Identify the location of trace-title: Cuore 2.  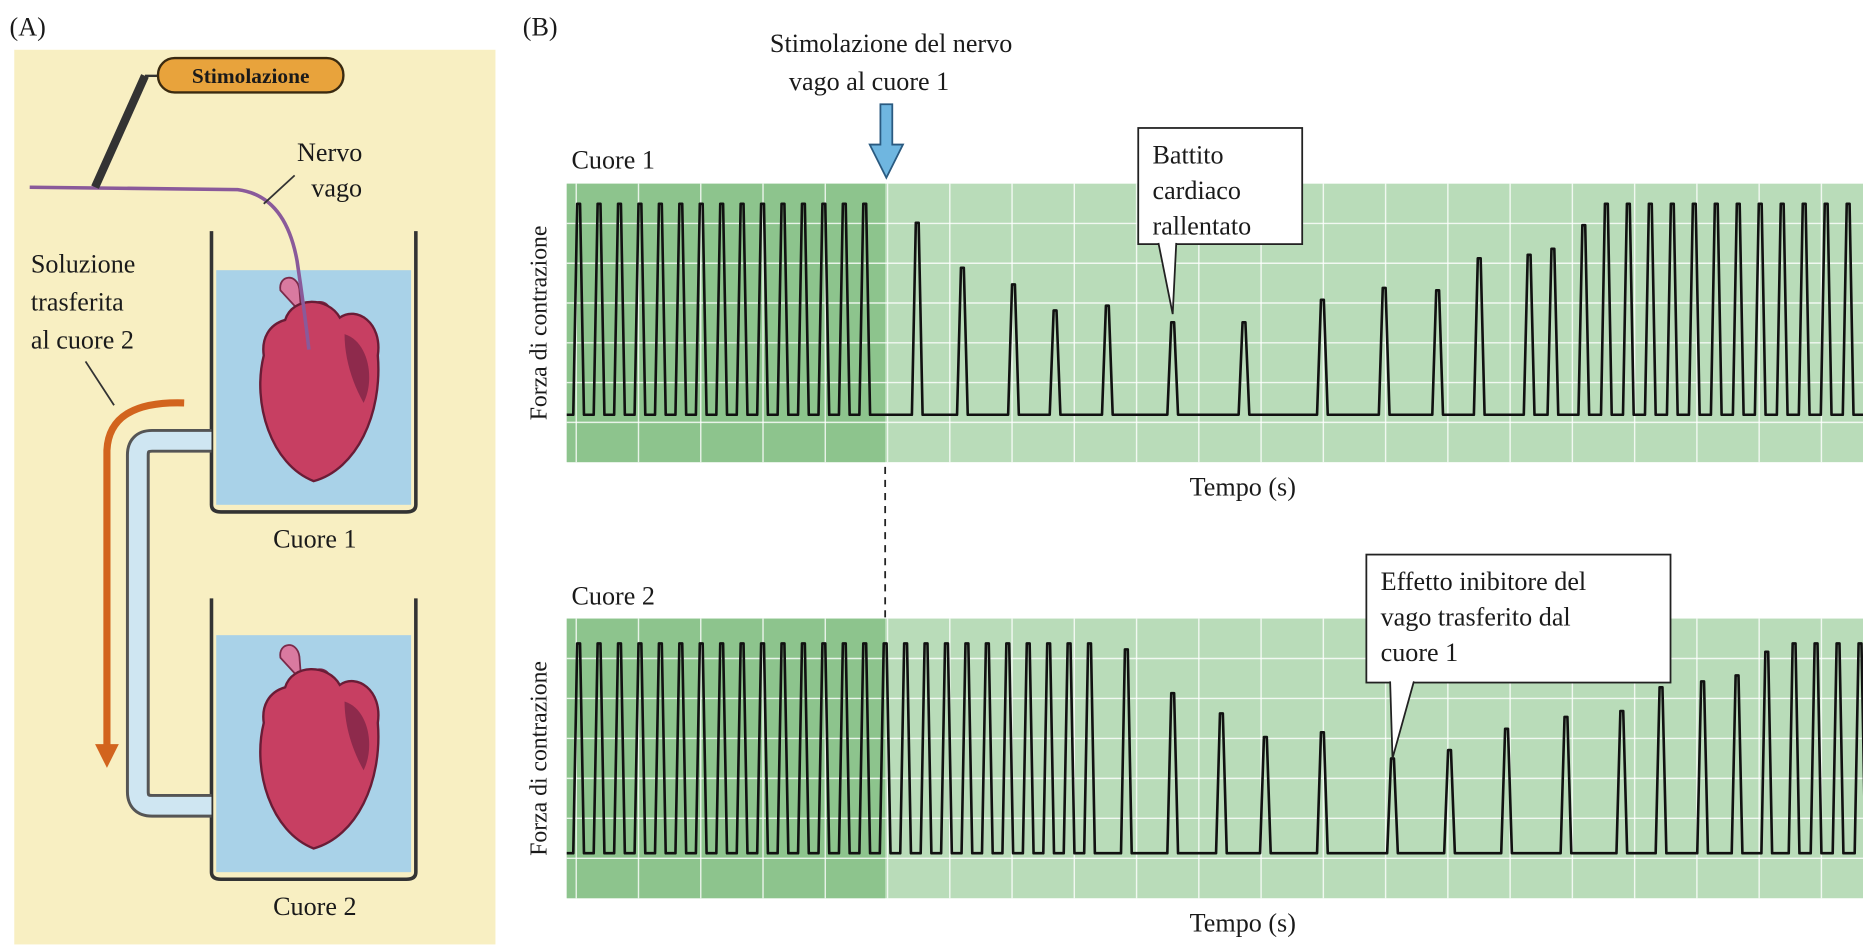
(612, 595).